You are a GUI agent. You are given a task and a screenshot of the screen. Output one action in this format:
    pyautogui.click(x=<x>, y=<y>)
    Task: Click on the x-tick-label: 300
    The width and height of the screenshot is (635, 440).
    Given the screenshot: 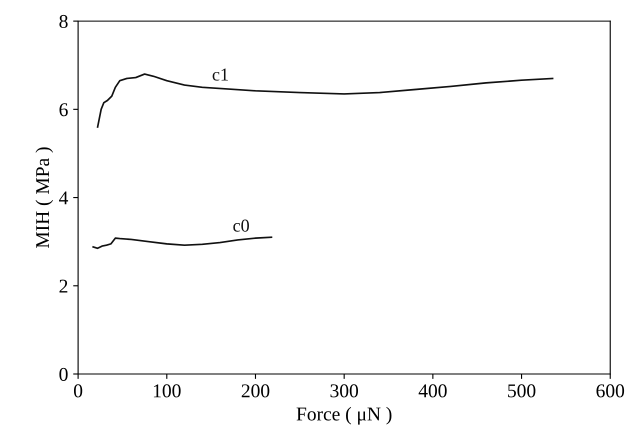 What is the action you would take?
    pyautogui.click(x=344, y=391)
    